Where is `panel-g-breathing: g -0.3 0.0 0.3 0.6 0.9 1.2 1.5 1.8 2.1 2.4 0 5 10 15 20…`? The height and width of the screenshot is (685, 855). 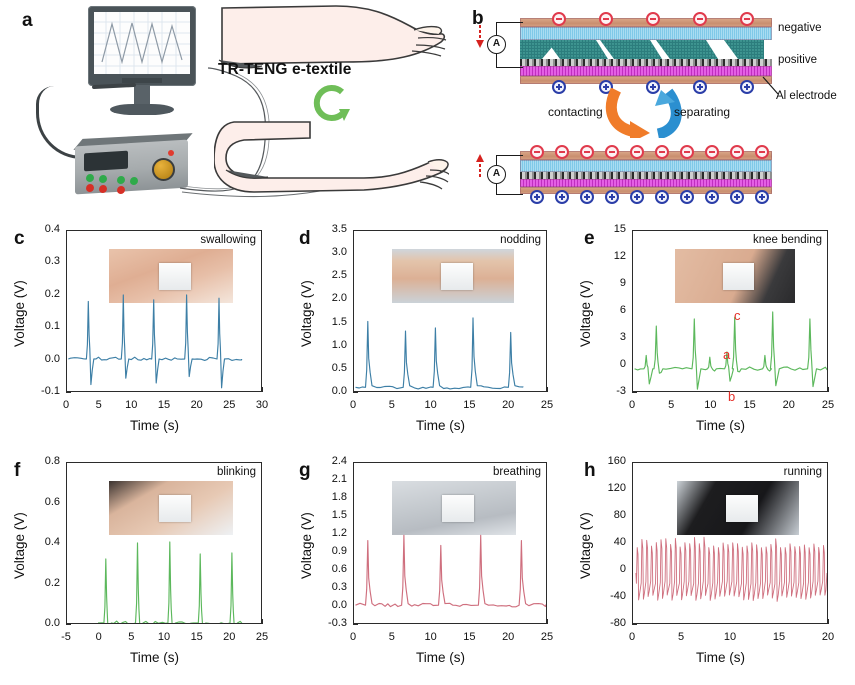
panel-g-breathing: g -0.3 0.0 0.3 0.6 0.9 1.2 1.5 1.8 2.1 2.4 0 5 10 15 20… is located at coordinates (427, 567).